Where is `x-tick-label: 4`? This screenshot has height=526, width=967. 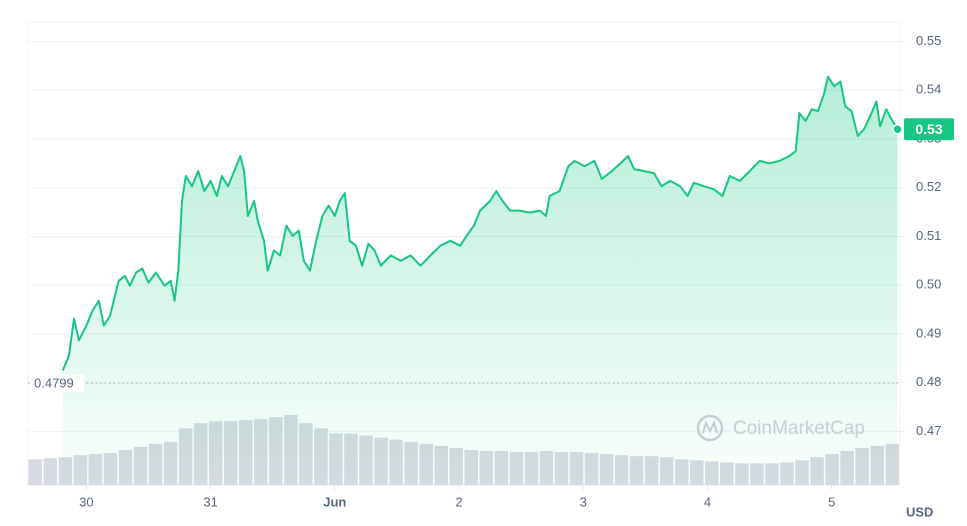 x-tick-label: 4 is located at coordinates (707, 501).